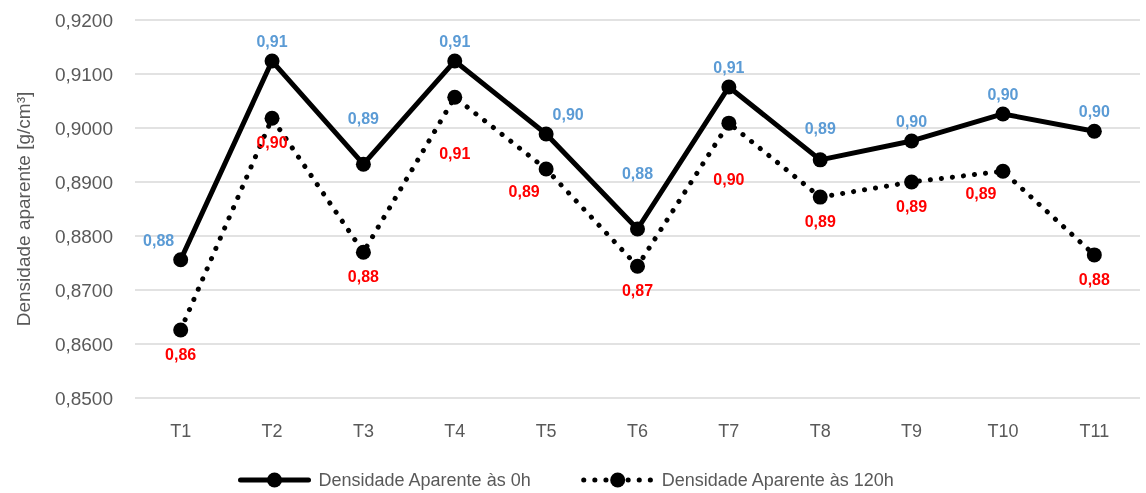 The image size is (1146, 493). I want to click on legend-label: Densidade Aparente às 120h, so click(777, 480).